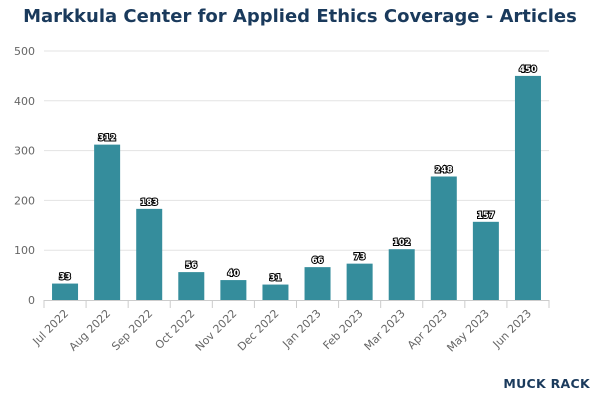 This screenshot has height=400, width=600. What do you see at coordinates (149, 203) in the screenshot?
I see `data-label: 183` at bounding box center [149, 203].